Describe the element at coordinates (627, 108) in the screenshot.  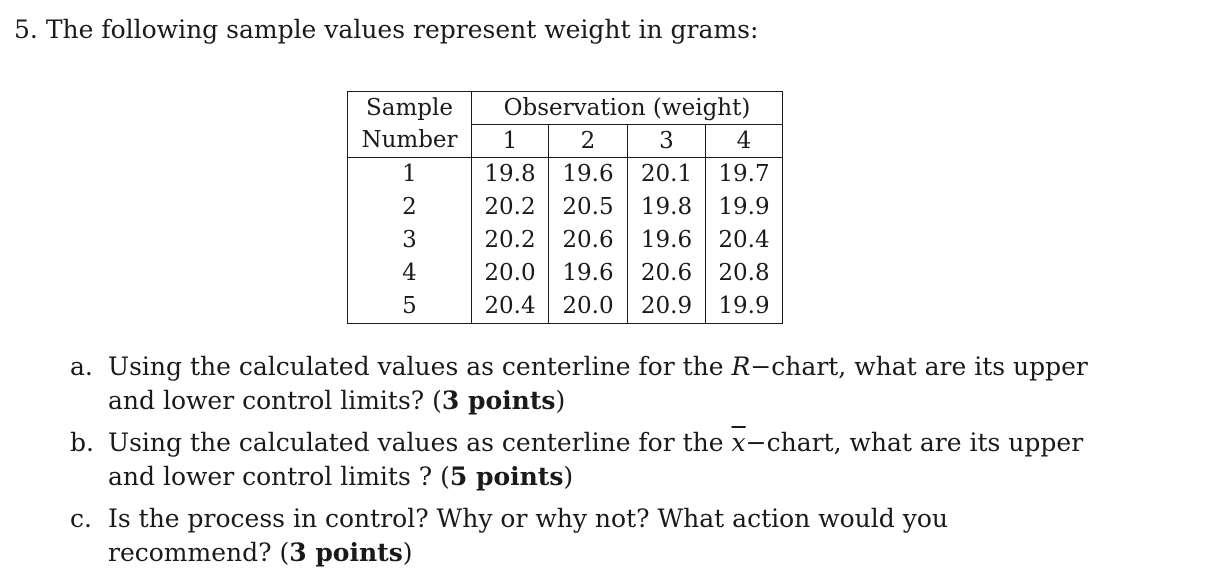
I see `observation-group-header: Observation (weight)` at that location.